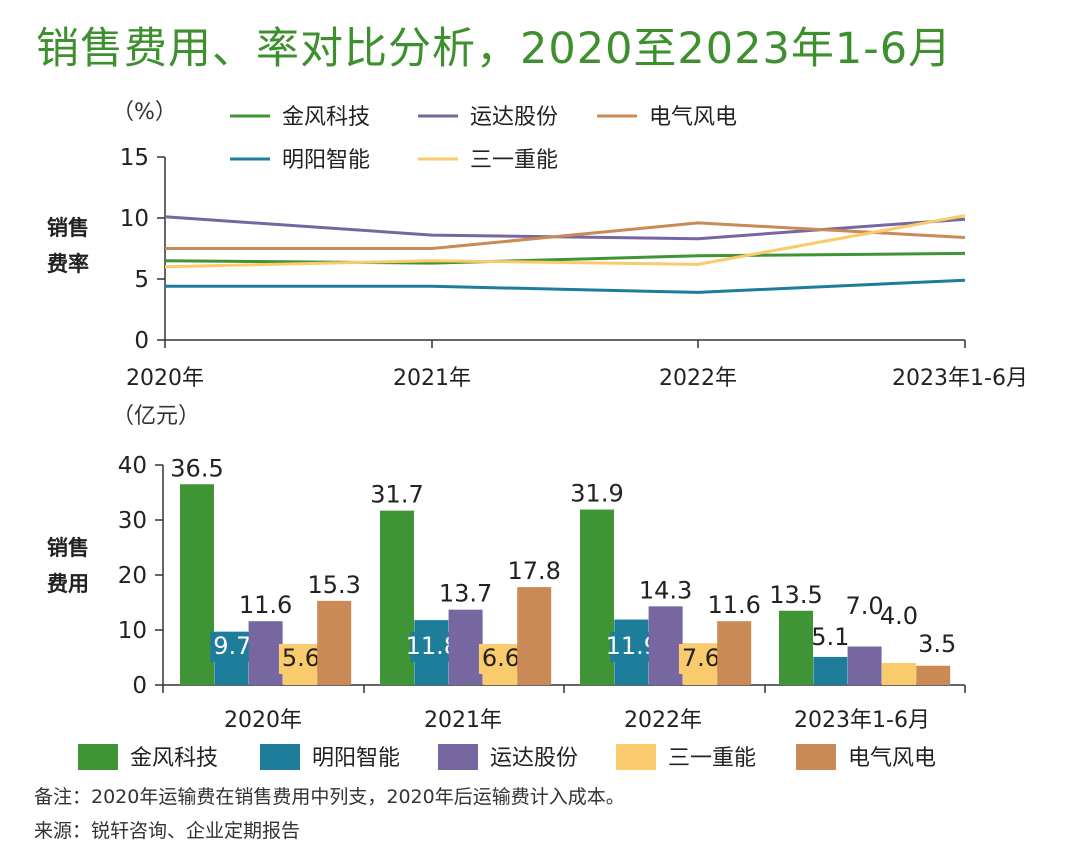 The height and width of the screenshot is (858, 1080). I want to click on line-series-goldwind, so click(565, 258).